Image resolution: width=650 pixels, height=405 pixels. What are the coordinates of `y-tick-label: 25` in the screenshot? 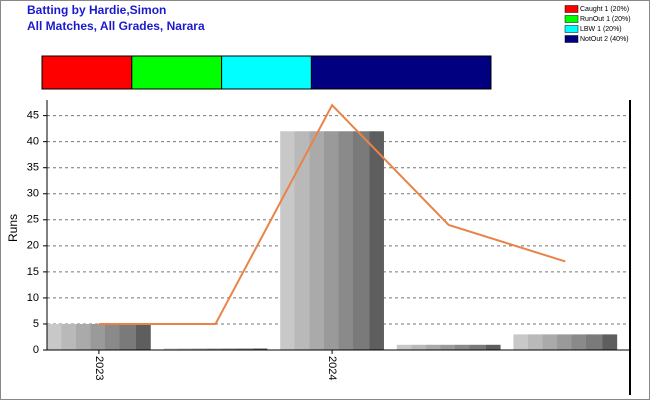 It's located at (33, 220).